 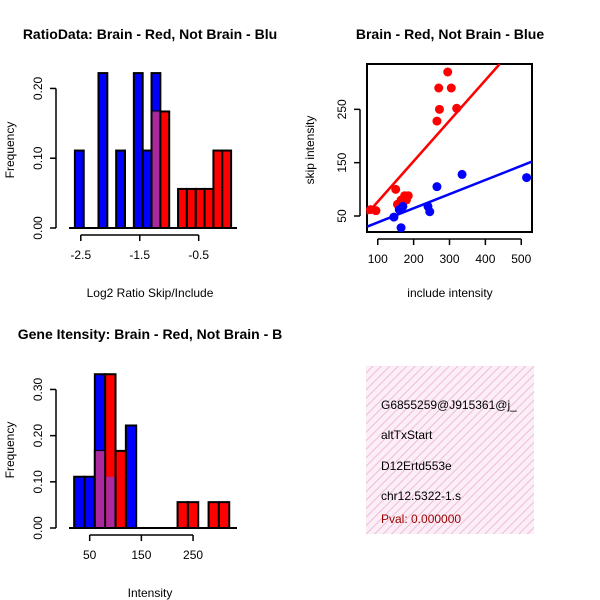 What do you see at coordinates (90, 555) in the screenshot?
I see `intensity-x-tick-label: 50` at bounding box center [90, 555].